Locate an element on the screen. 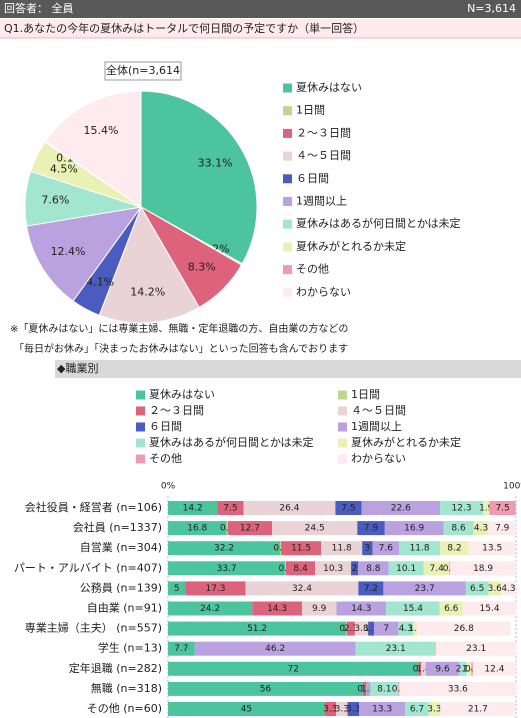  pie-subtitle: 全体(n=3,614 is located at coordinates (143, 70).